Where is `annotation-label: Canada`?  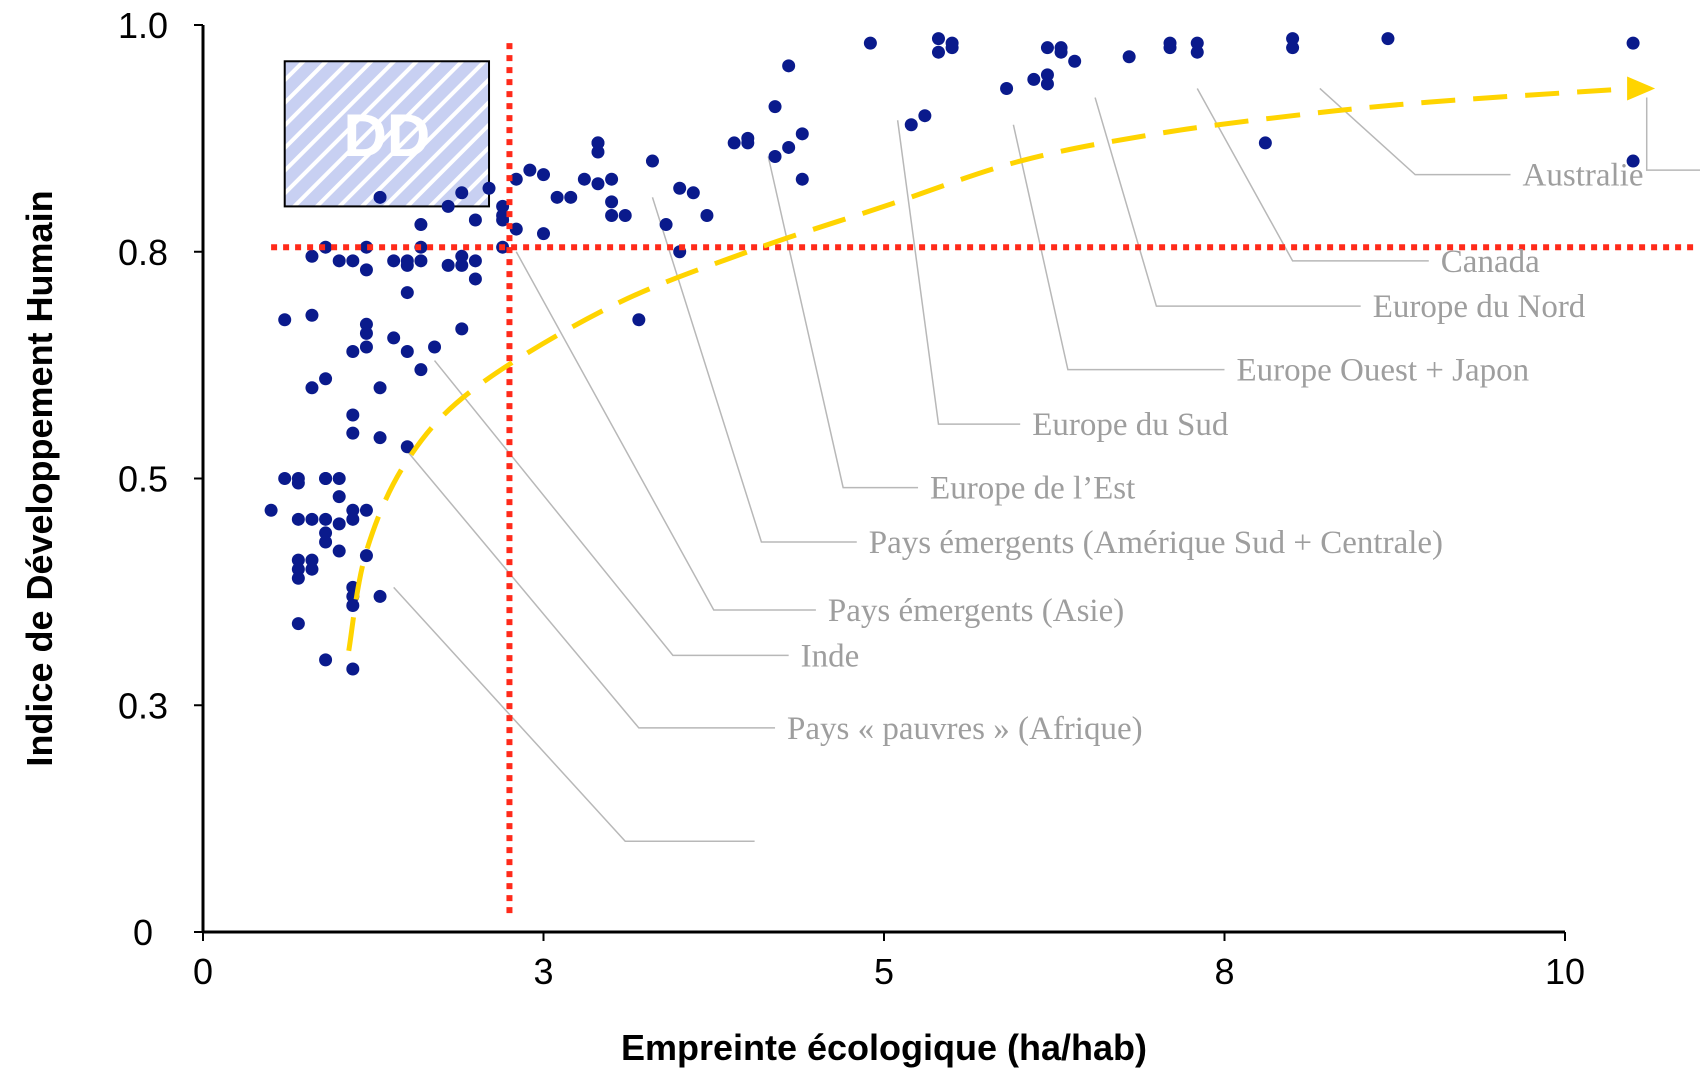
annotation-label: Canada is located at coordinates (1490, 262).